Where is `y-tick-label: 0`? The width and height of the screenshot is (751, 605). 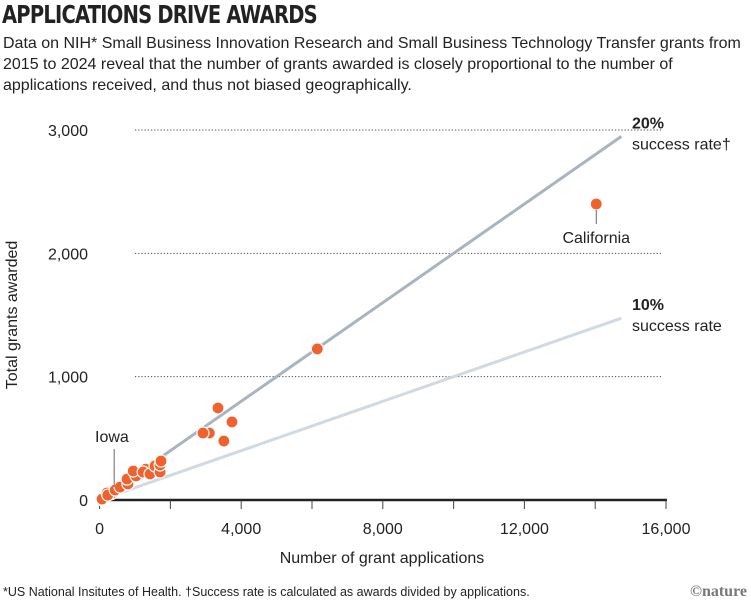
y-tick-label: 0 is located at coordinates (83, 501).